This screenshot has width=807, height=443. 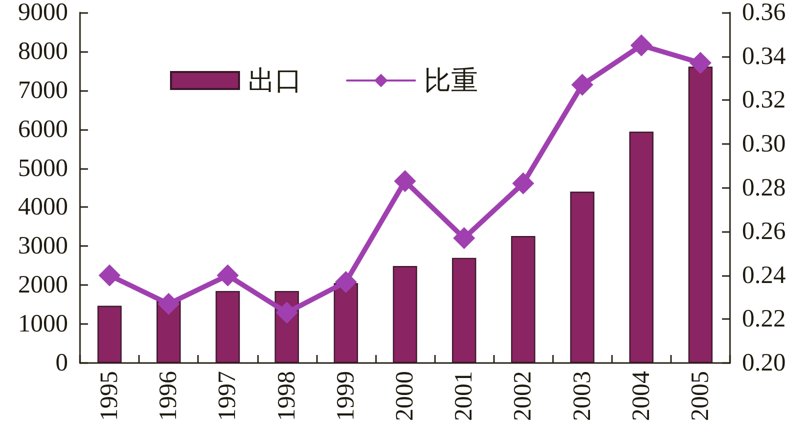 I want to click on legend-label: 出口, so click(x=275, y=81).